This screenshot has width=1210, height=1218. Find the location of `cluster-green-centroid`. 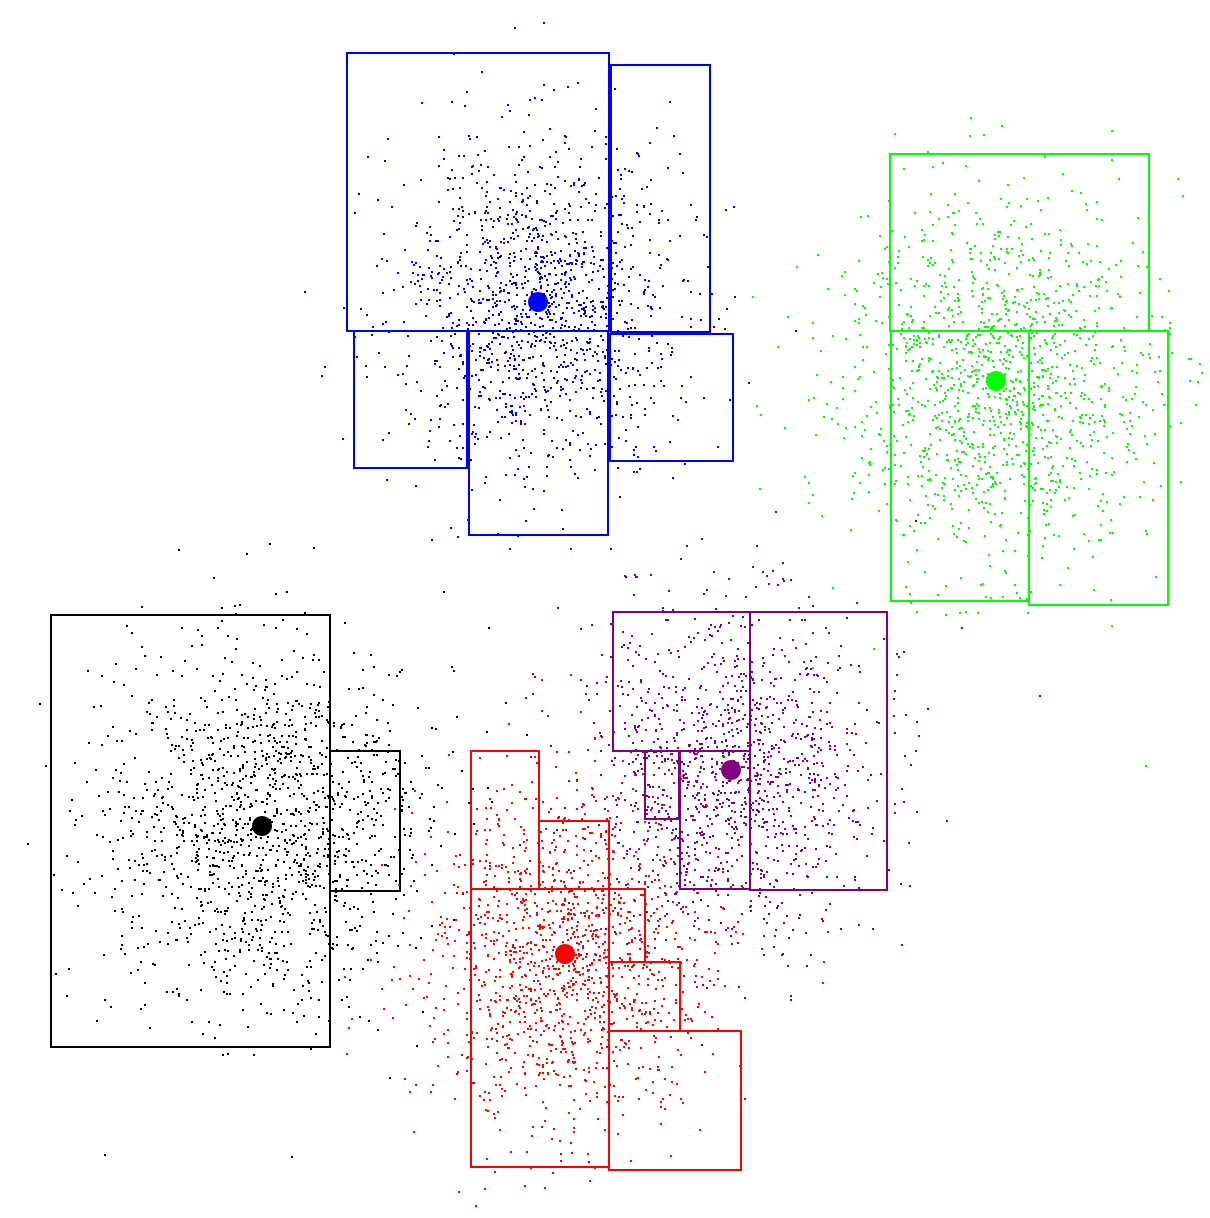

cluster-green-centroid is located at coordinates (996, 381).